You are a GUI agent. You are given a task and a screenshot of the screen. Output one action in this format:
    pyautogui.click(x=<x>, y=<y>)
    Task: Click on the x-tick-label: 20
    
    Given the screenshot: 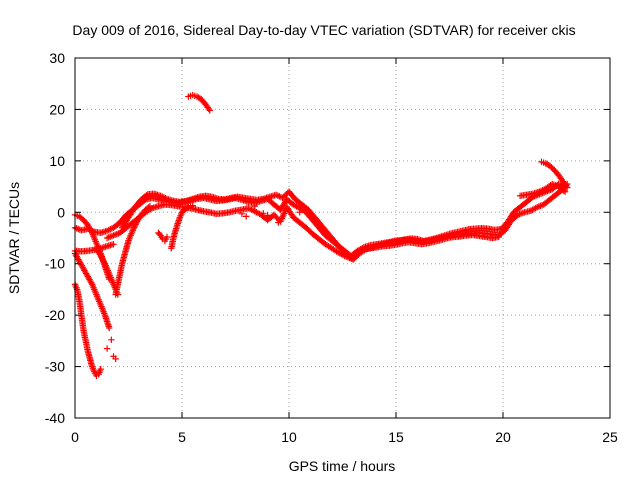 What is the action you would take?
    pyautogui.click(x=503, y=437)
    